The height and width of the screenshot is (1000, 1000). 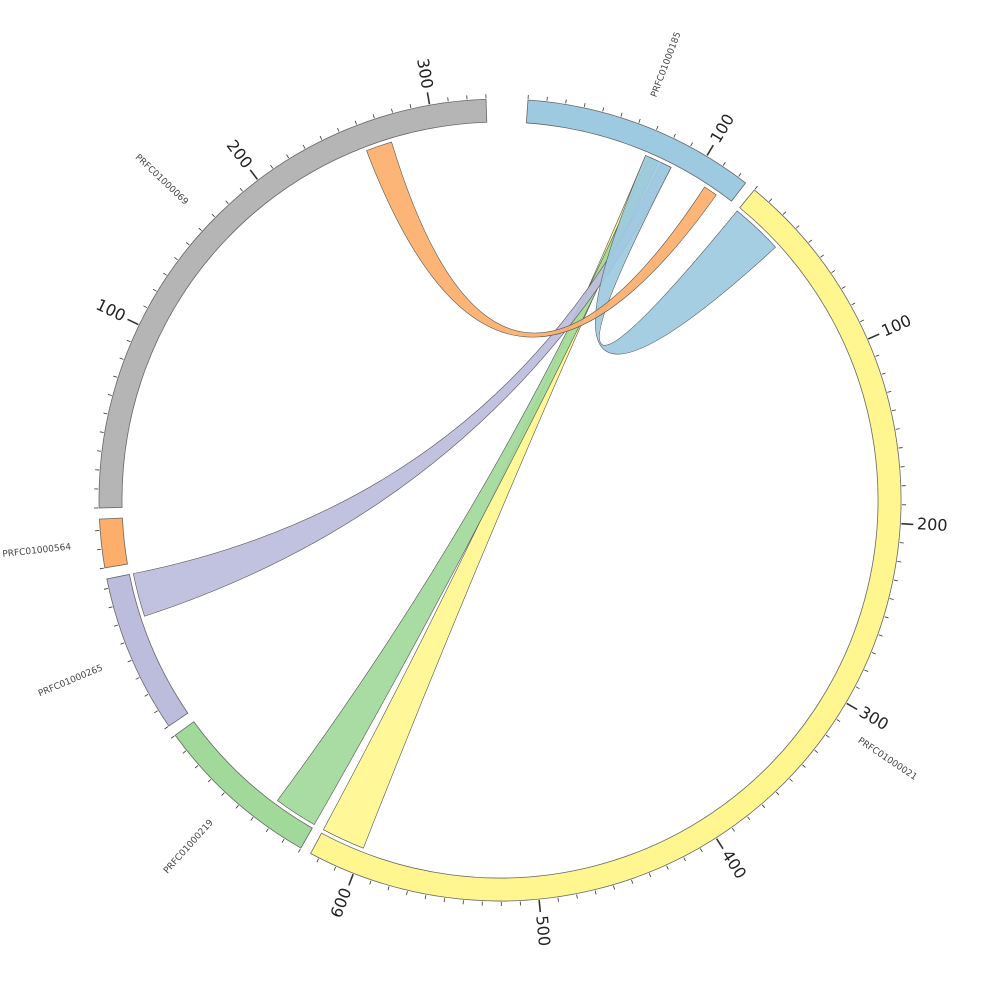 I want to click on segment-arc-PRFC01000564, so click(x=113, y=543).